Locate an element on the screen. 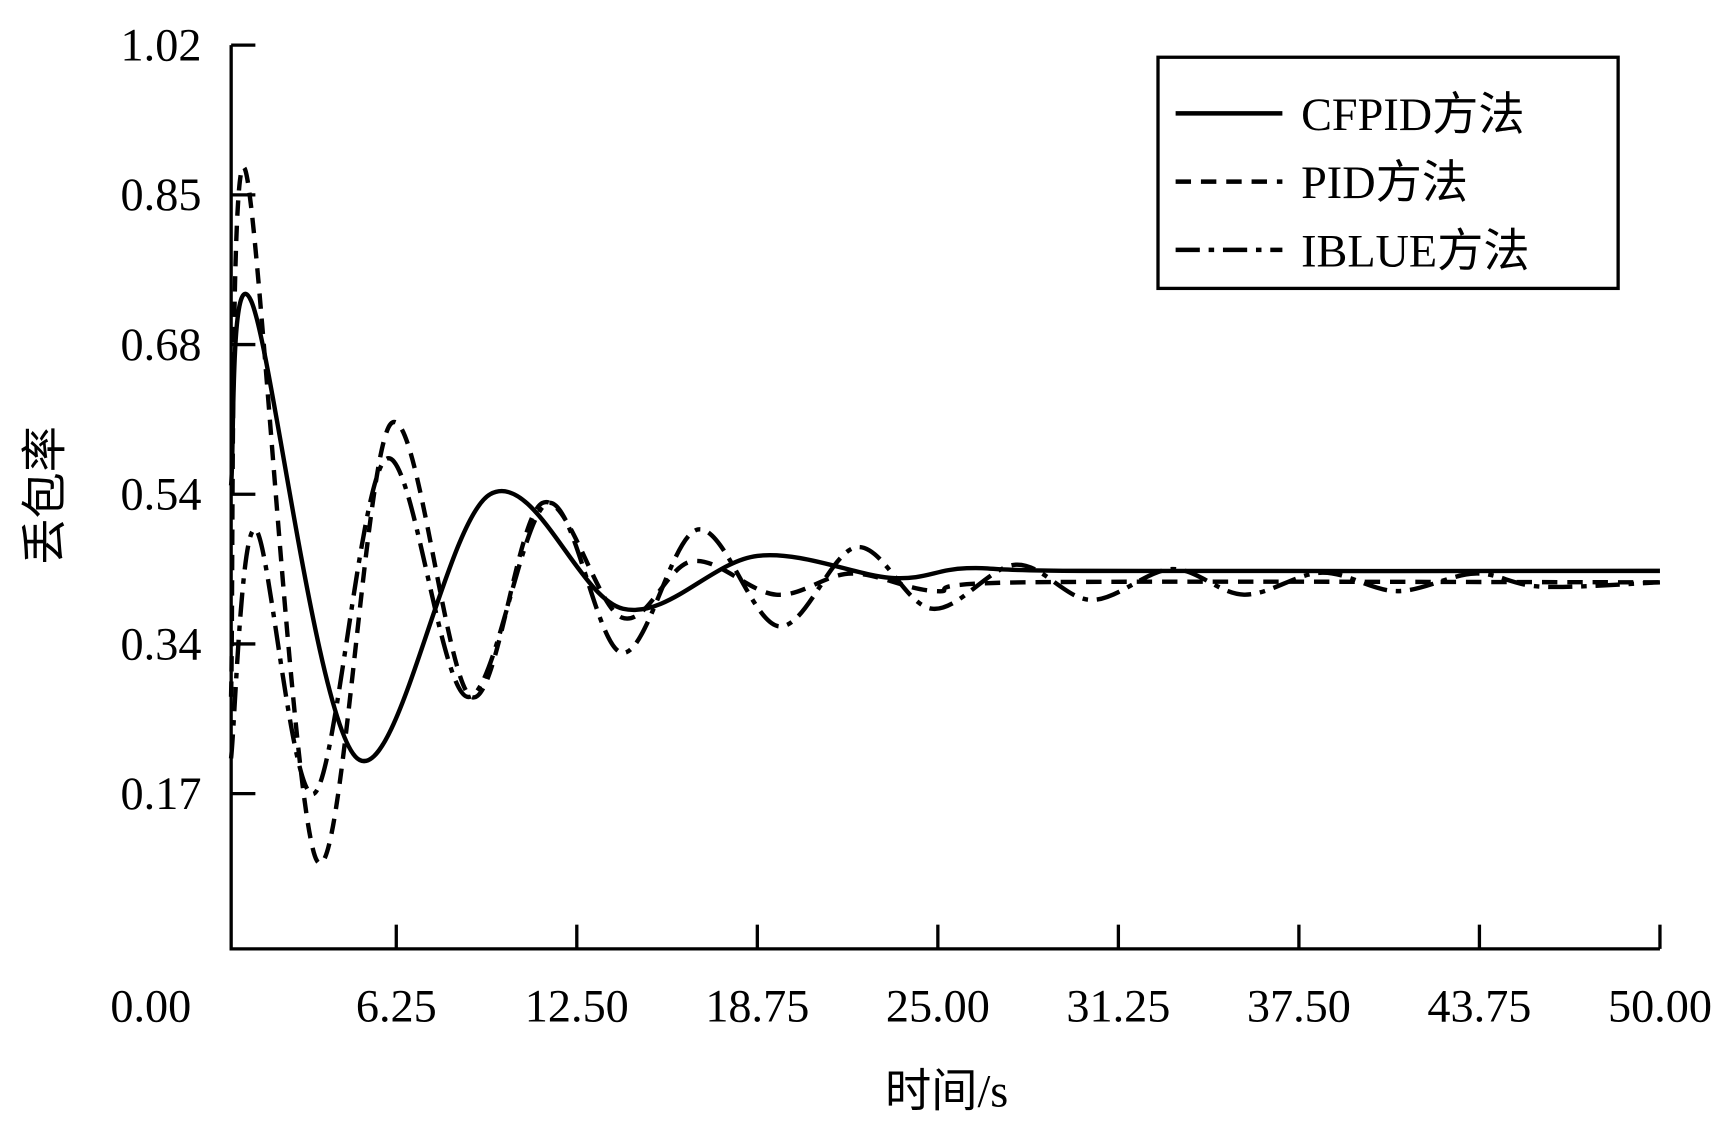  x-axis-label: 时间/s is located at coordinates (946, 1090).